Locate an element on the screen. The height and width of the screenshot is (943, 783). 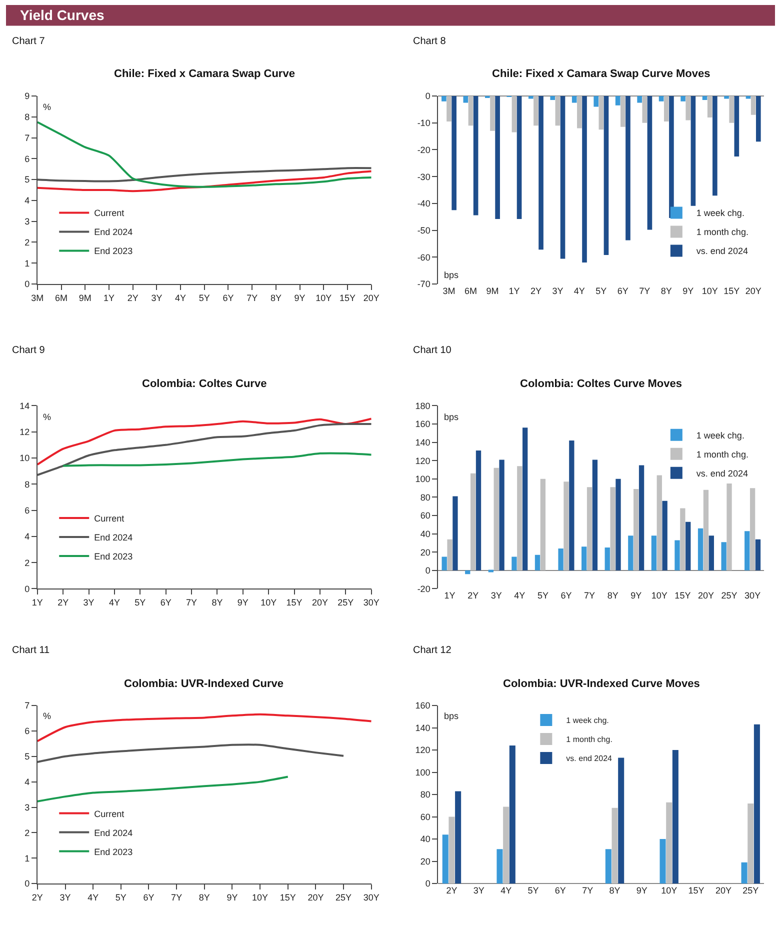
y-tick-label: 7 is located at coordinates (27, 705).